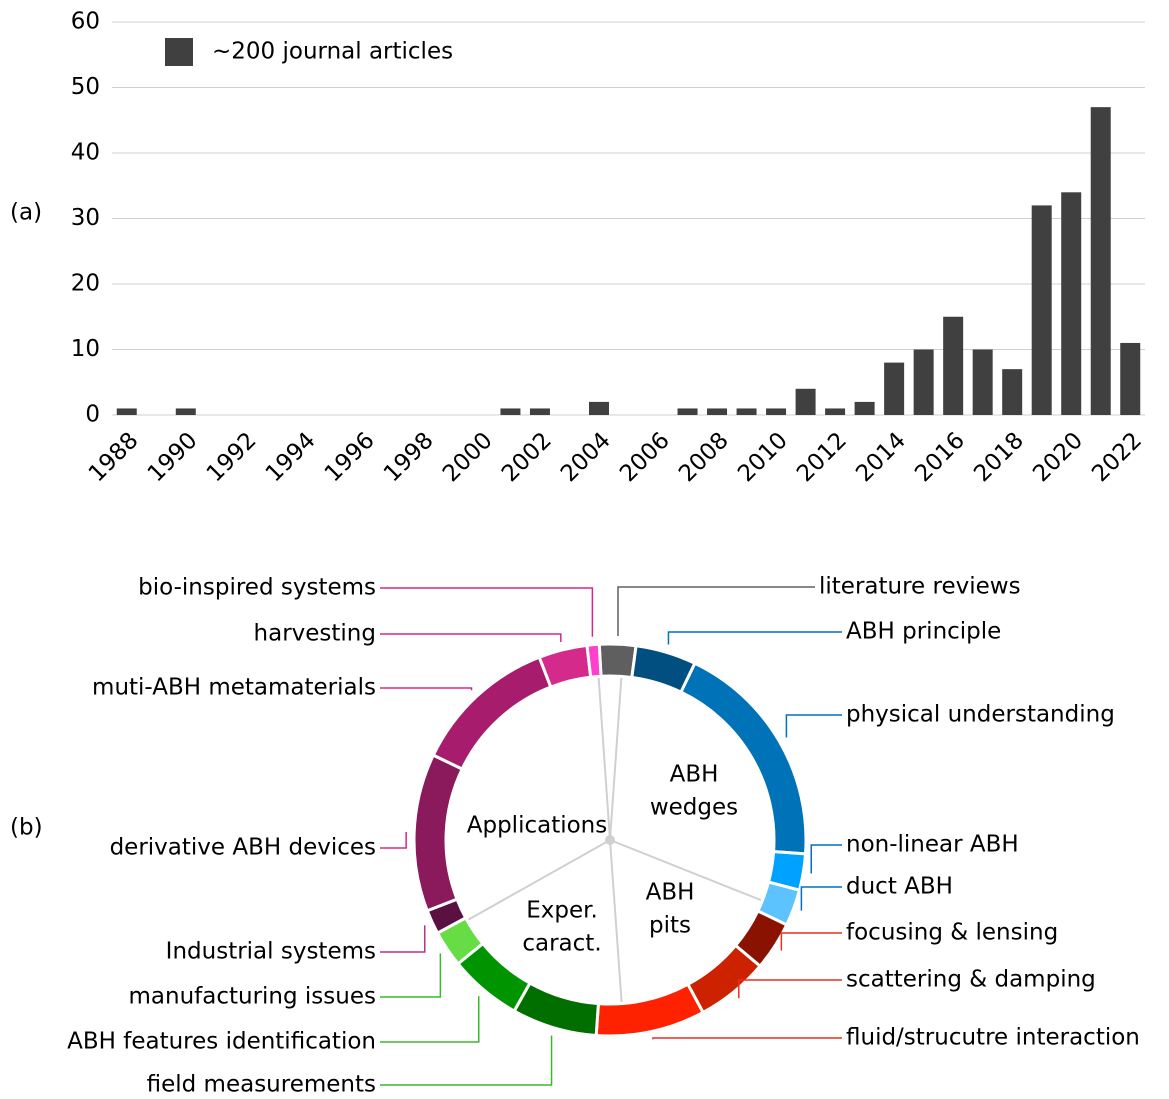 Image resolution: width=1169 pixels, height=1099 pixels. What do you see at coordinates (923, 632) in the screenshot?
I see `slice-label: ABH principle` at bounding box center [923, 632].